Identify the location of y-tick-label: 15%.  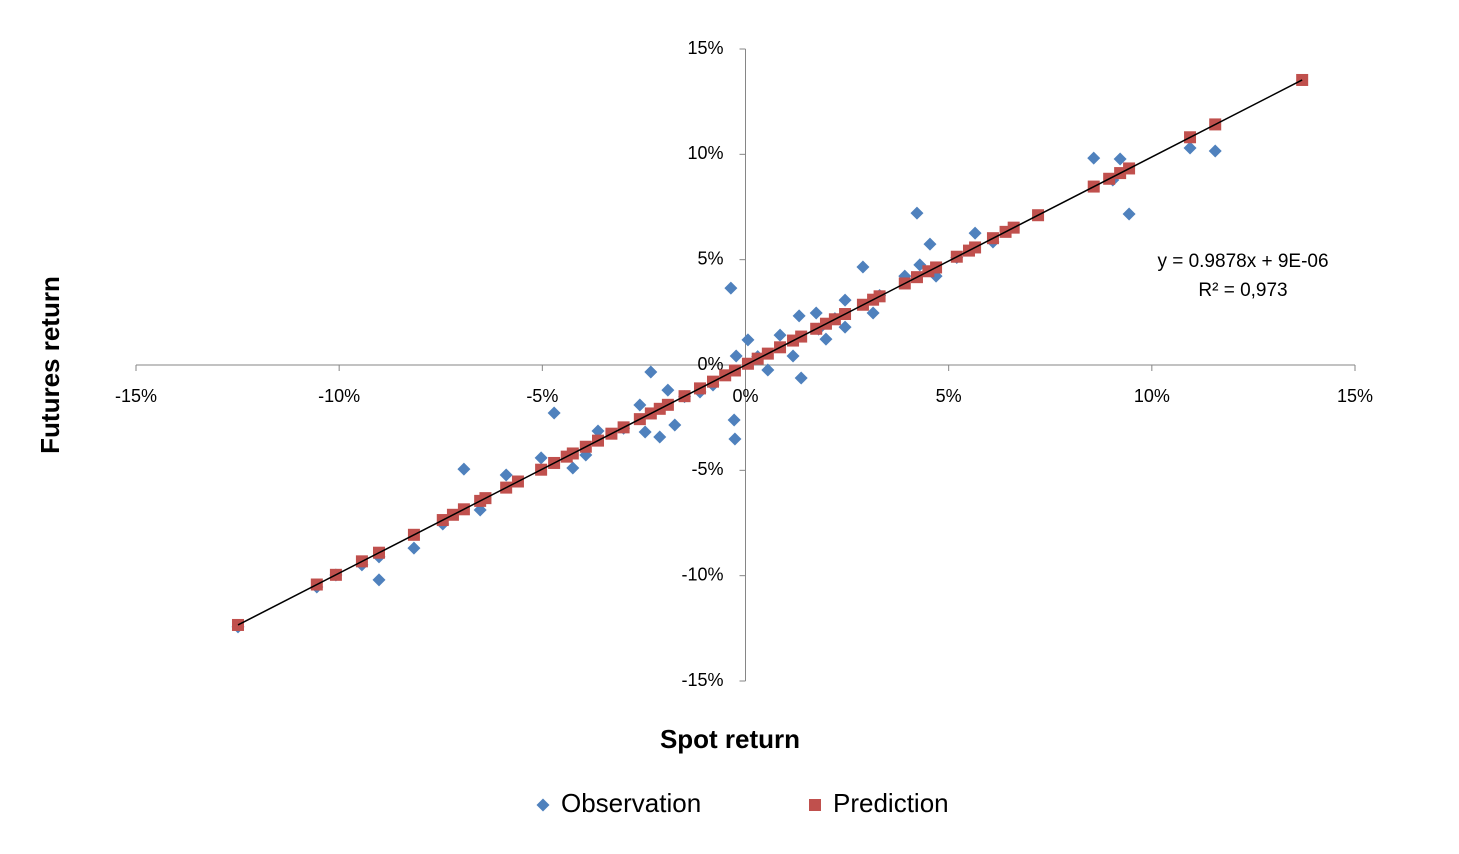
(705, 48).